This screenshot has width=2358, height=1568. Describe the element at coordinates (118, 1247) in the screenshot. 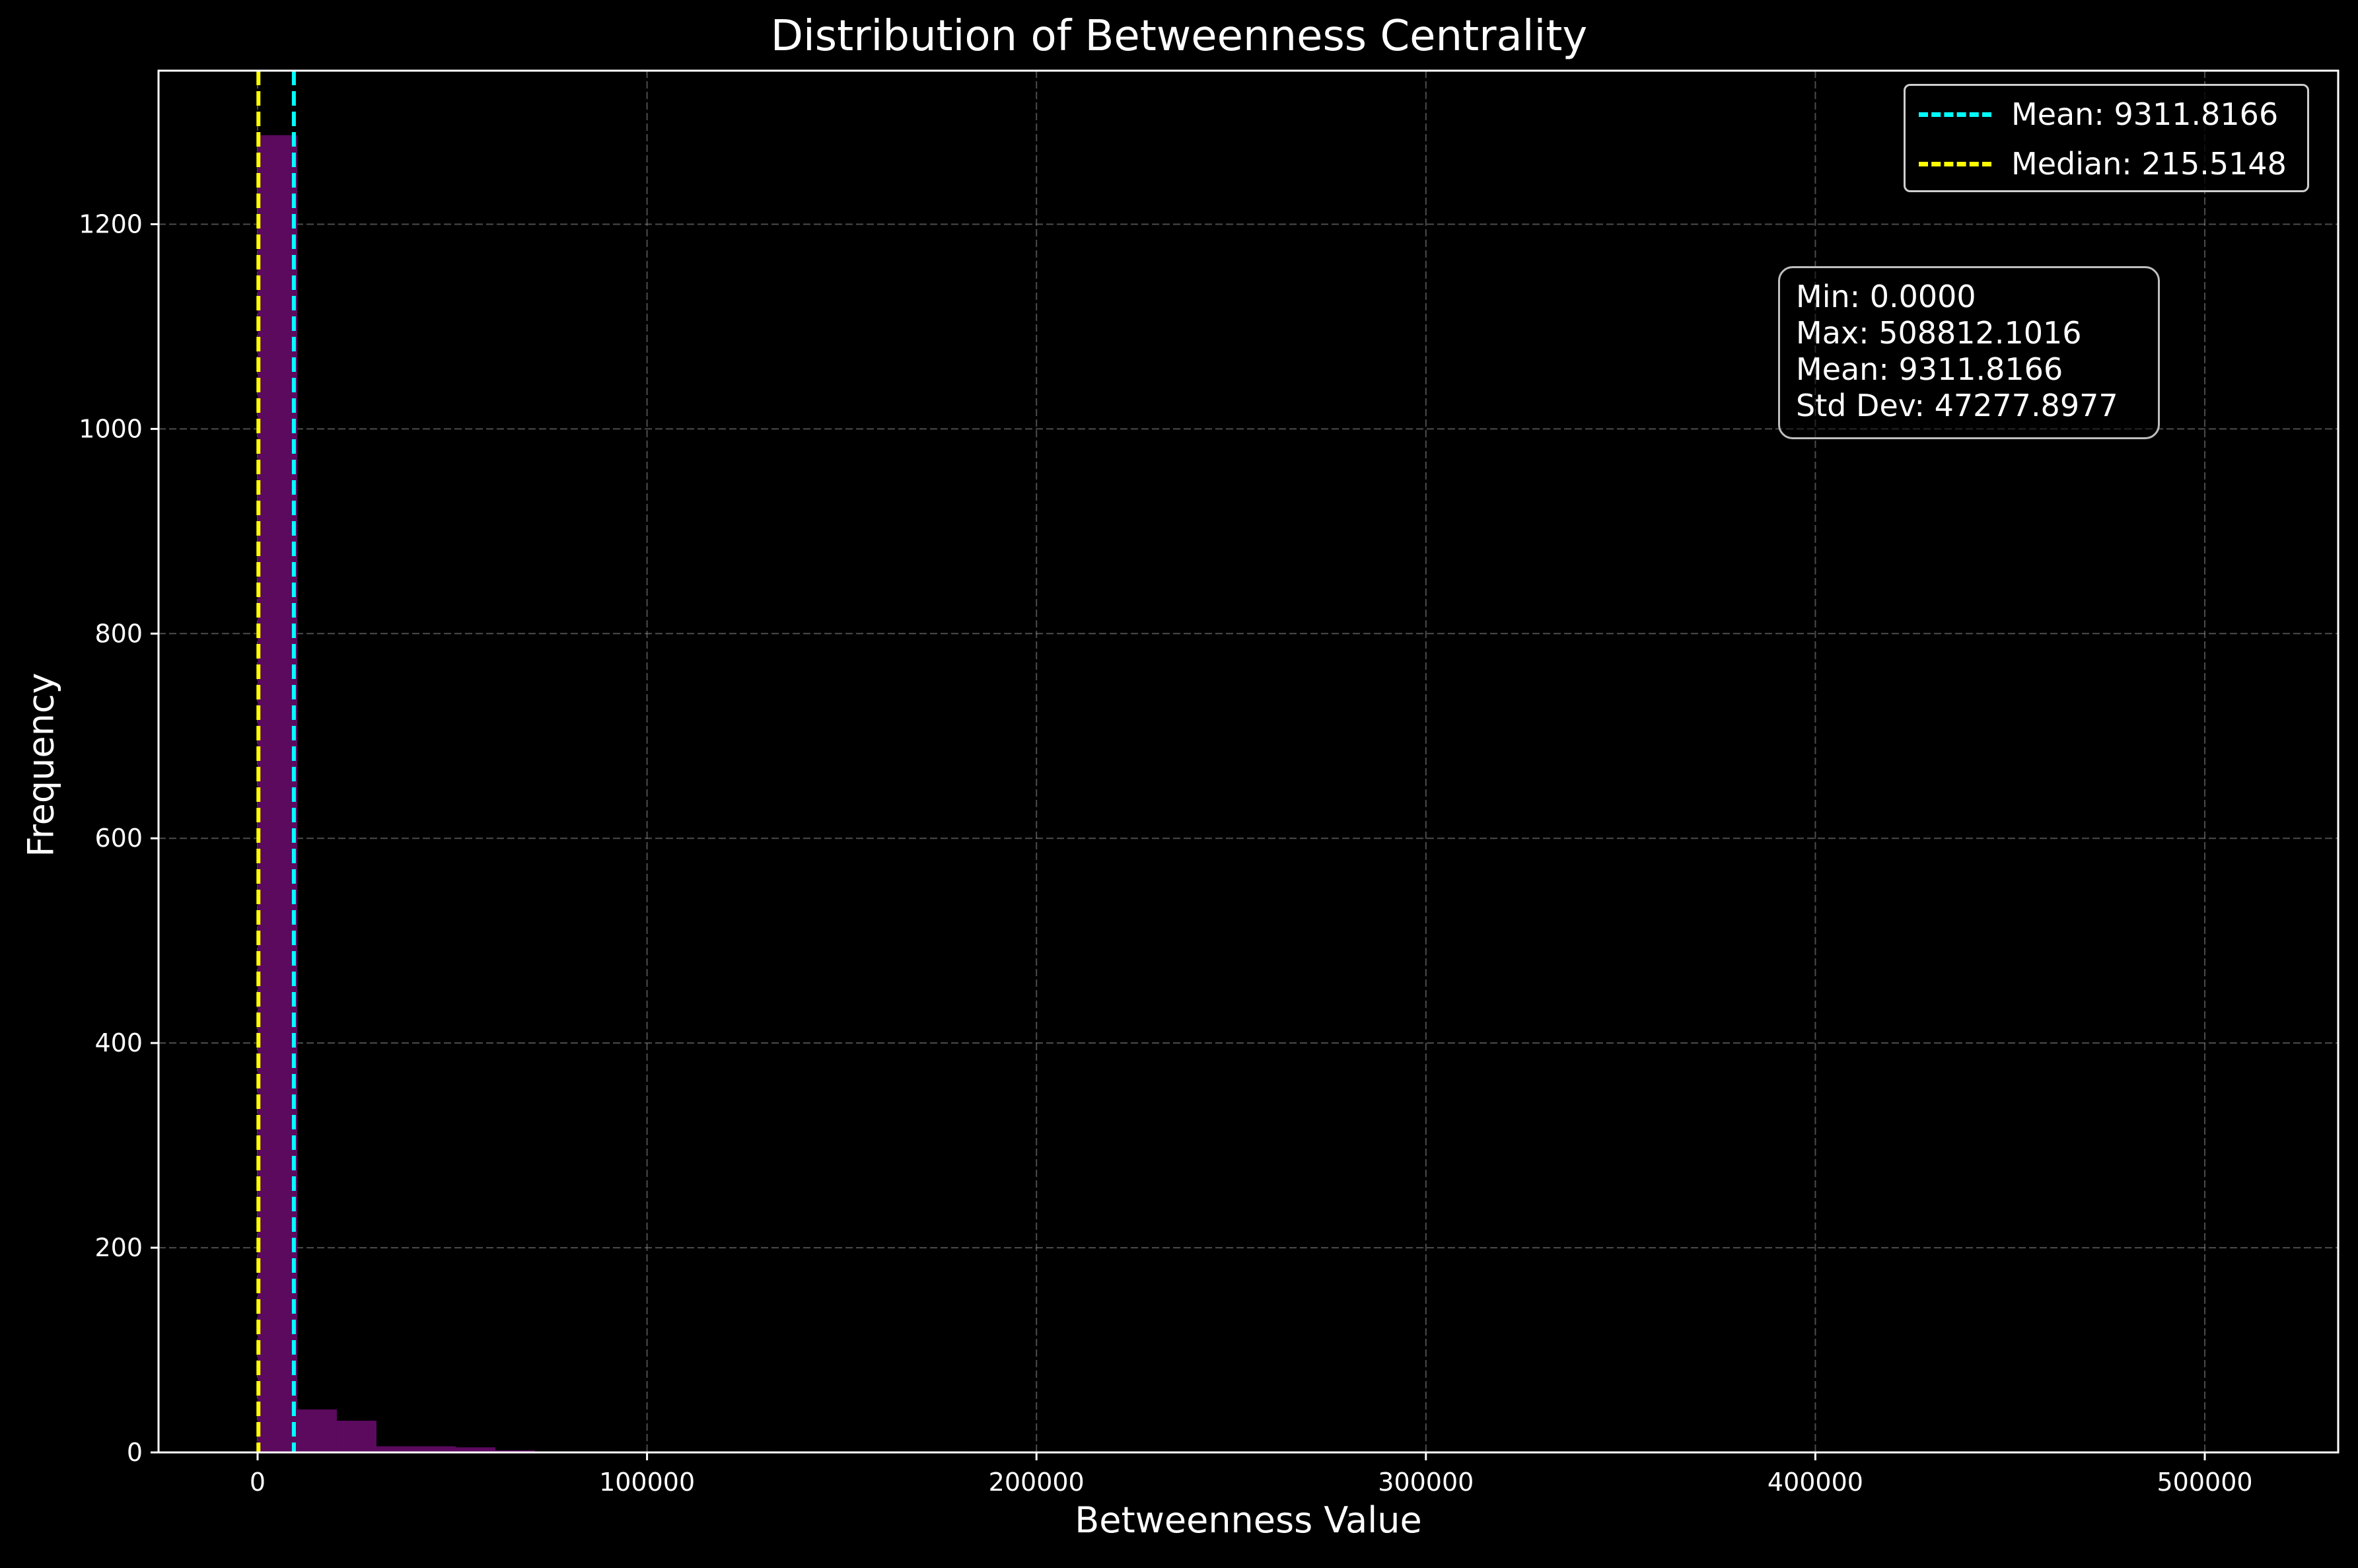

I see `y-tick-label: 200` at that location.